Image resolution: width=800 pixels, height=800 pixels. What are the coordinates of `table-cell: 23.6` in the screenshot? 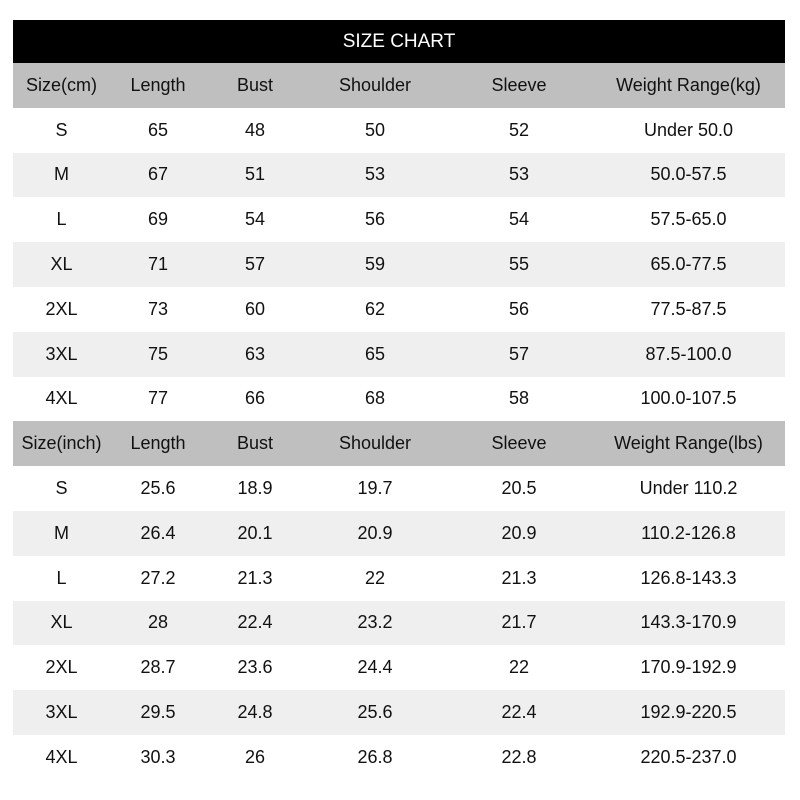 It's located at (255, 667).